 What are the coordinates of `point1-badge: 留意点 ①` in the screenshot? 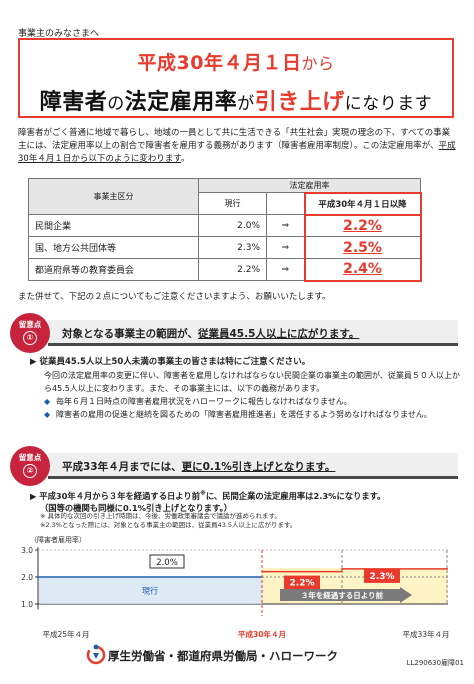 It's located at (30, 333).